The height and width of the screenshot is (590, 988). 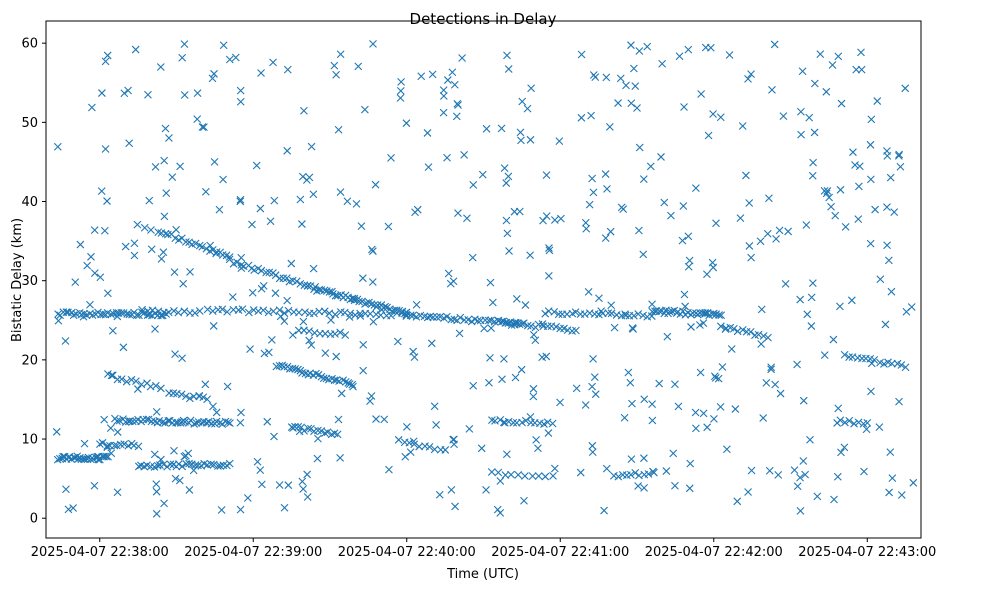 What do you see at coordinates (29, 440) in the screenshot?
I see `y-tick-label: 10` at bounding box center [29, 440].